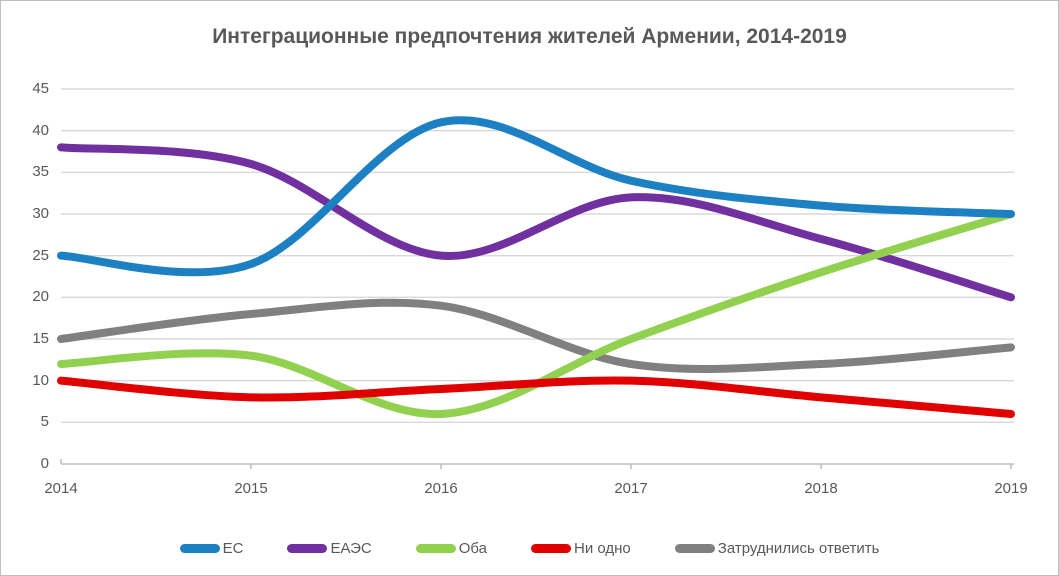 The width and height of the screenshot is (1059, 576). Describe the element at coordinates (40, 130) in the screenshot. I see `y-axis-tick-label: 40` at that location.